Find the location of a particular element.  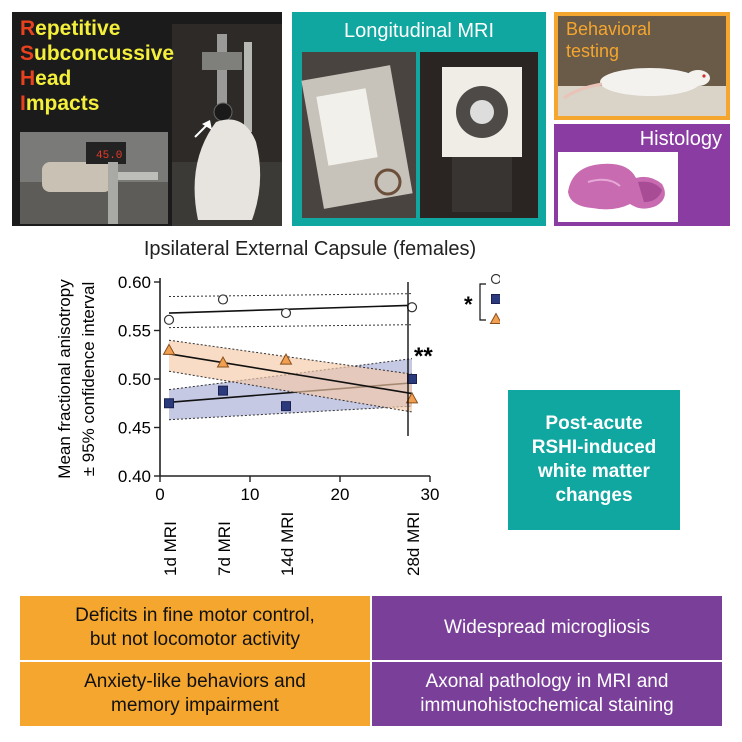

histology-title: Histology is located at coordinates (680, 139).